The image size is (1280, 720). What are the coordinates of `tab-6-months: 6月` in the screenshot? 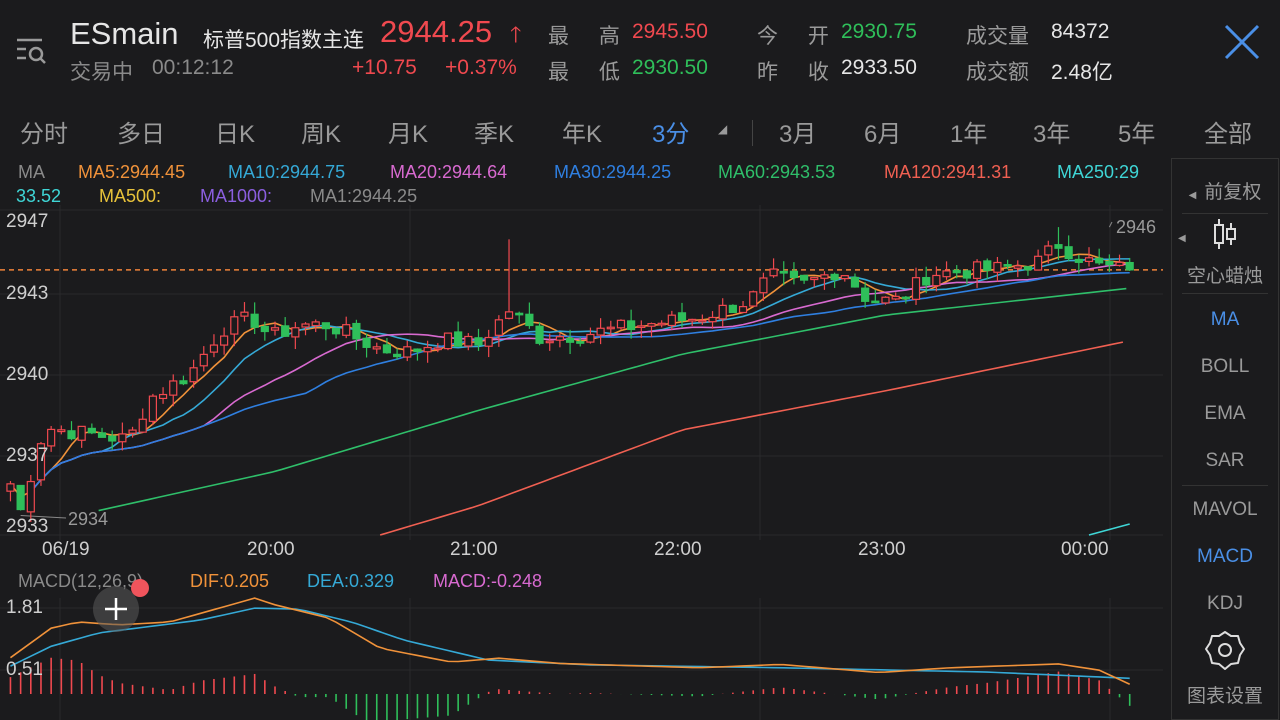 It's located at (883, 134).